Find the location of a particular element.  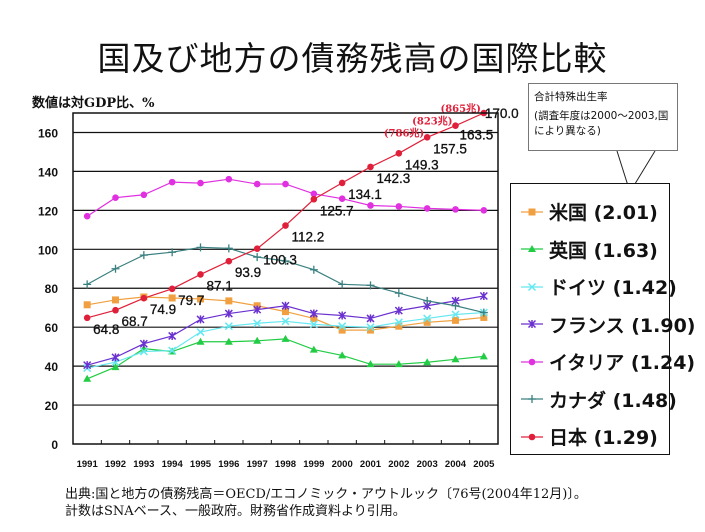

x-tick-label: 1993 is located at coordinates (143, 464).